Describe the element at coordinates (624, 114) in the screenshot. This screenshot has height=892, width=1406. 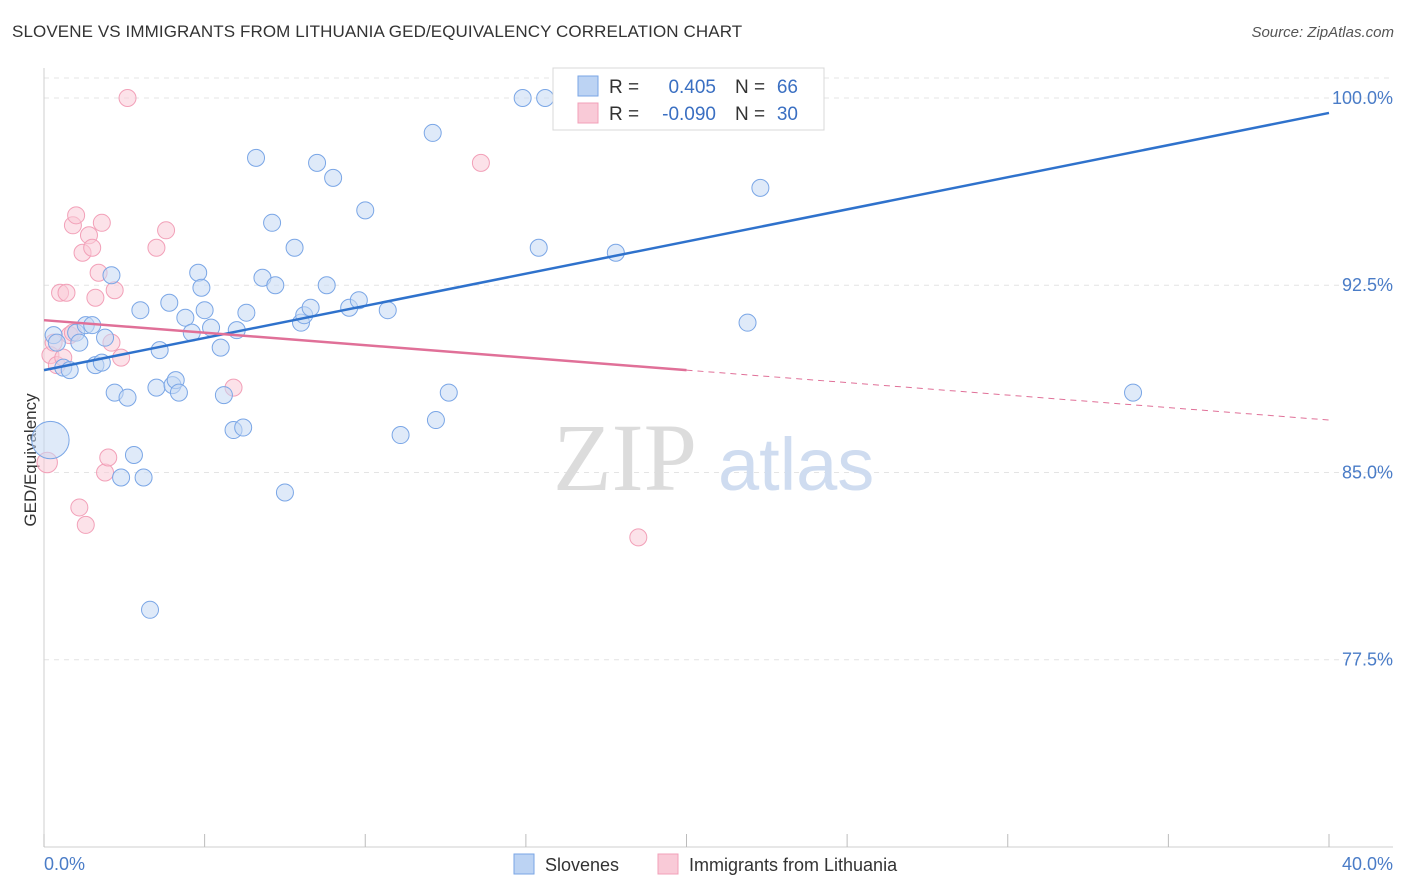
I see `stats-r-label-2: R =` at that location.